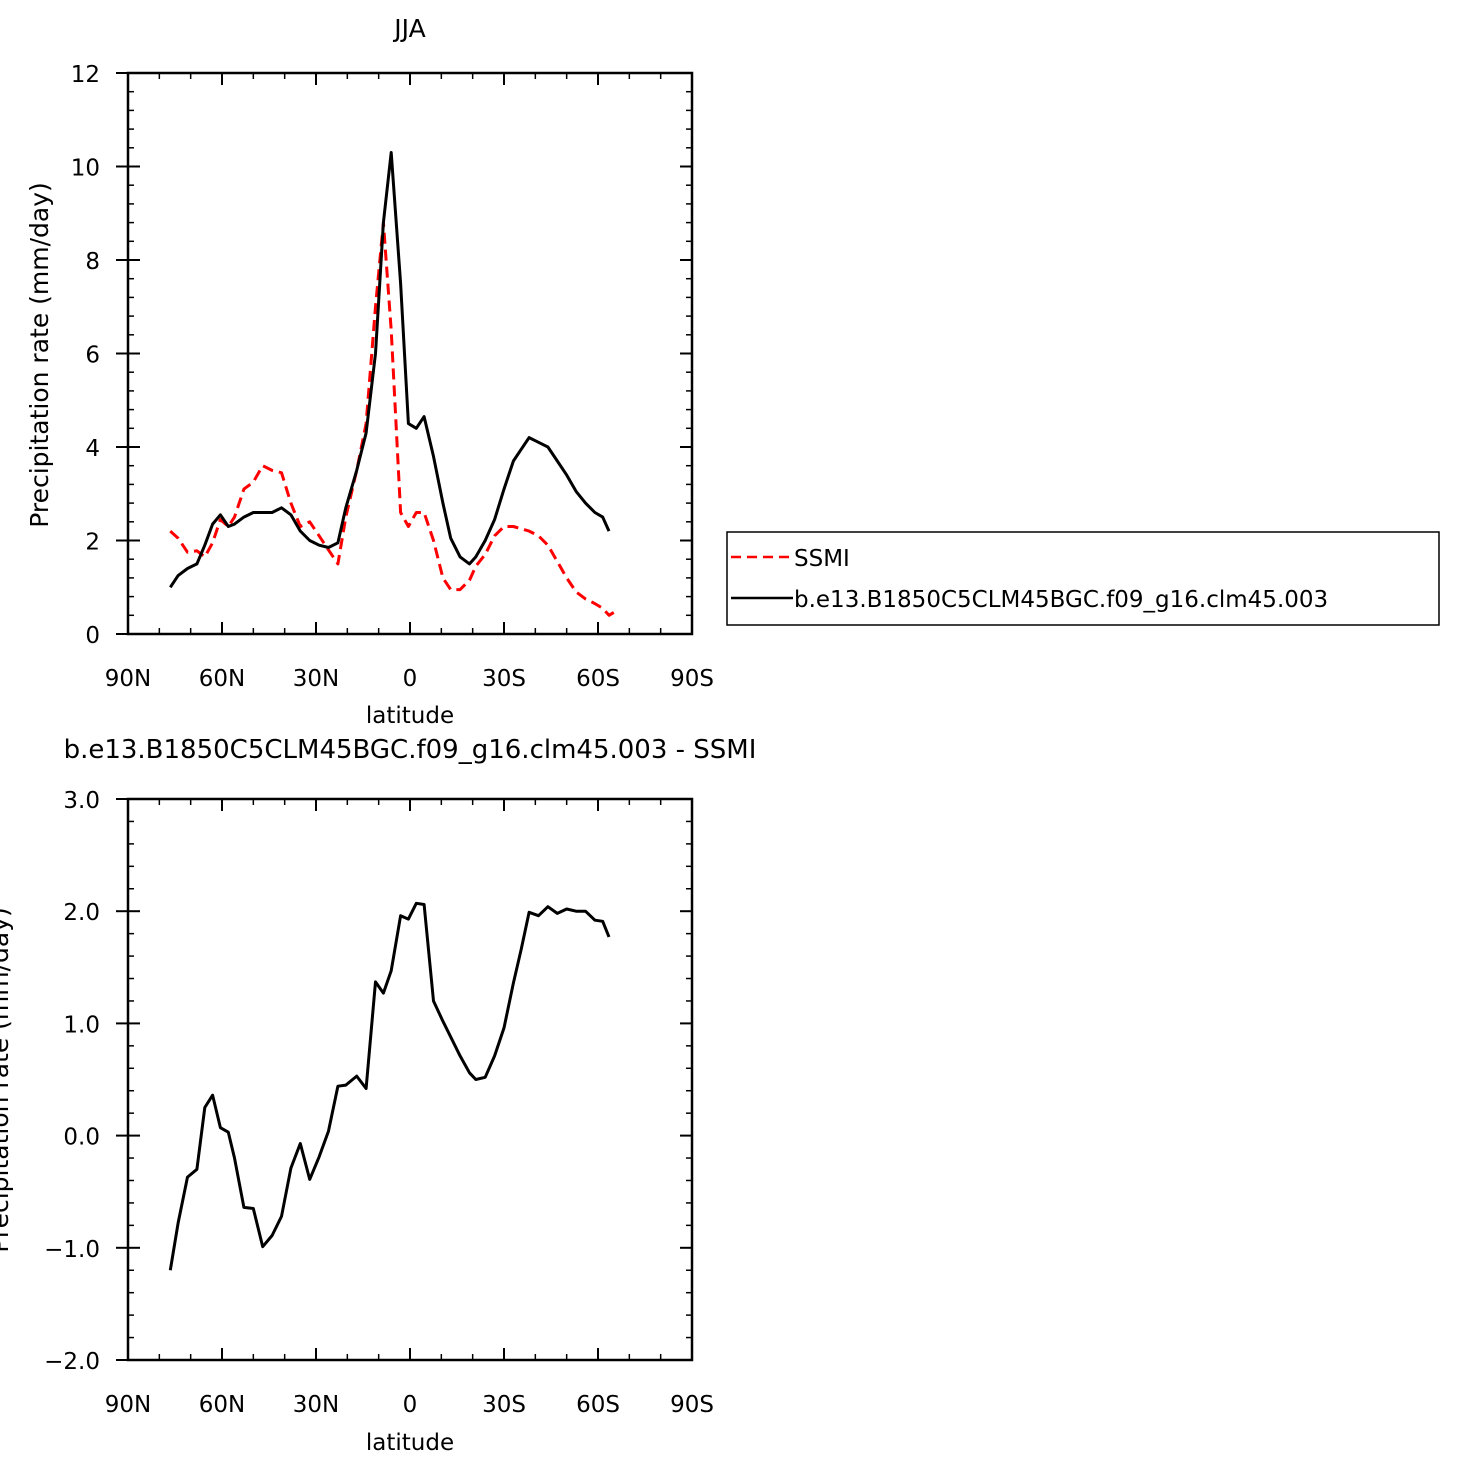 The width and height of the screenshot is (1466, 1463). What do you see at coordinates (81, 1138) in the screenshot?
I see `y-tick-label: 0.0` at bounding box center [81, 1138].